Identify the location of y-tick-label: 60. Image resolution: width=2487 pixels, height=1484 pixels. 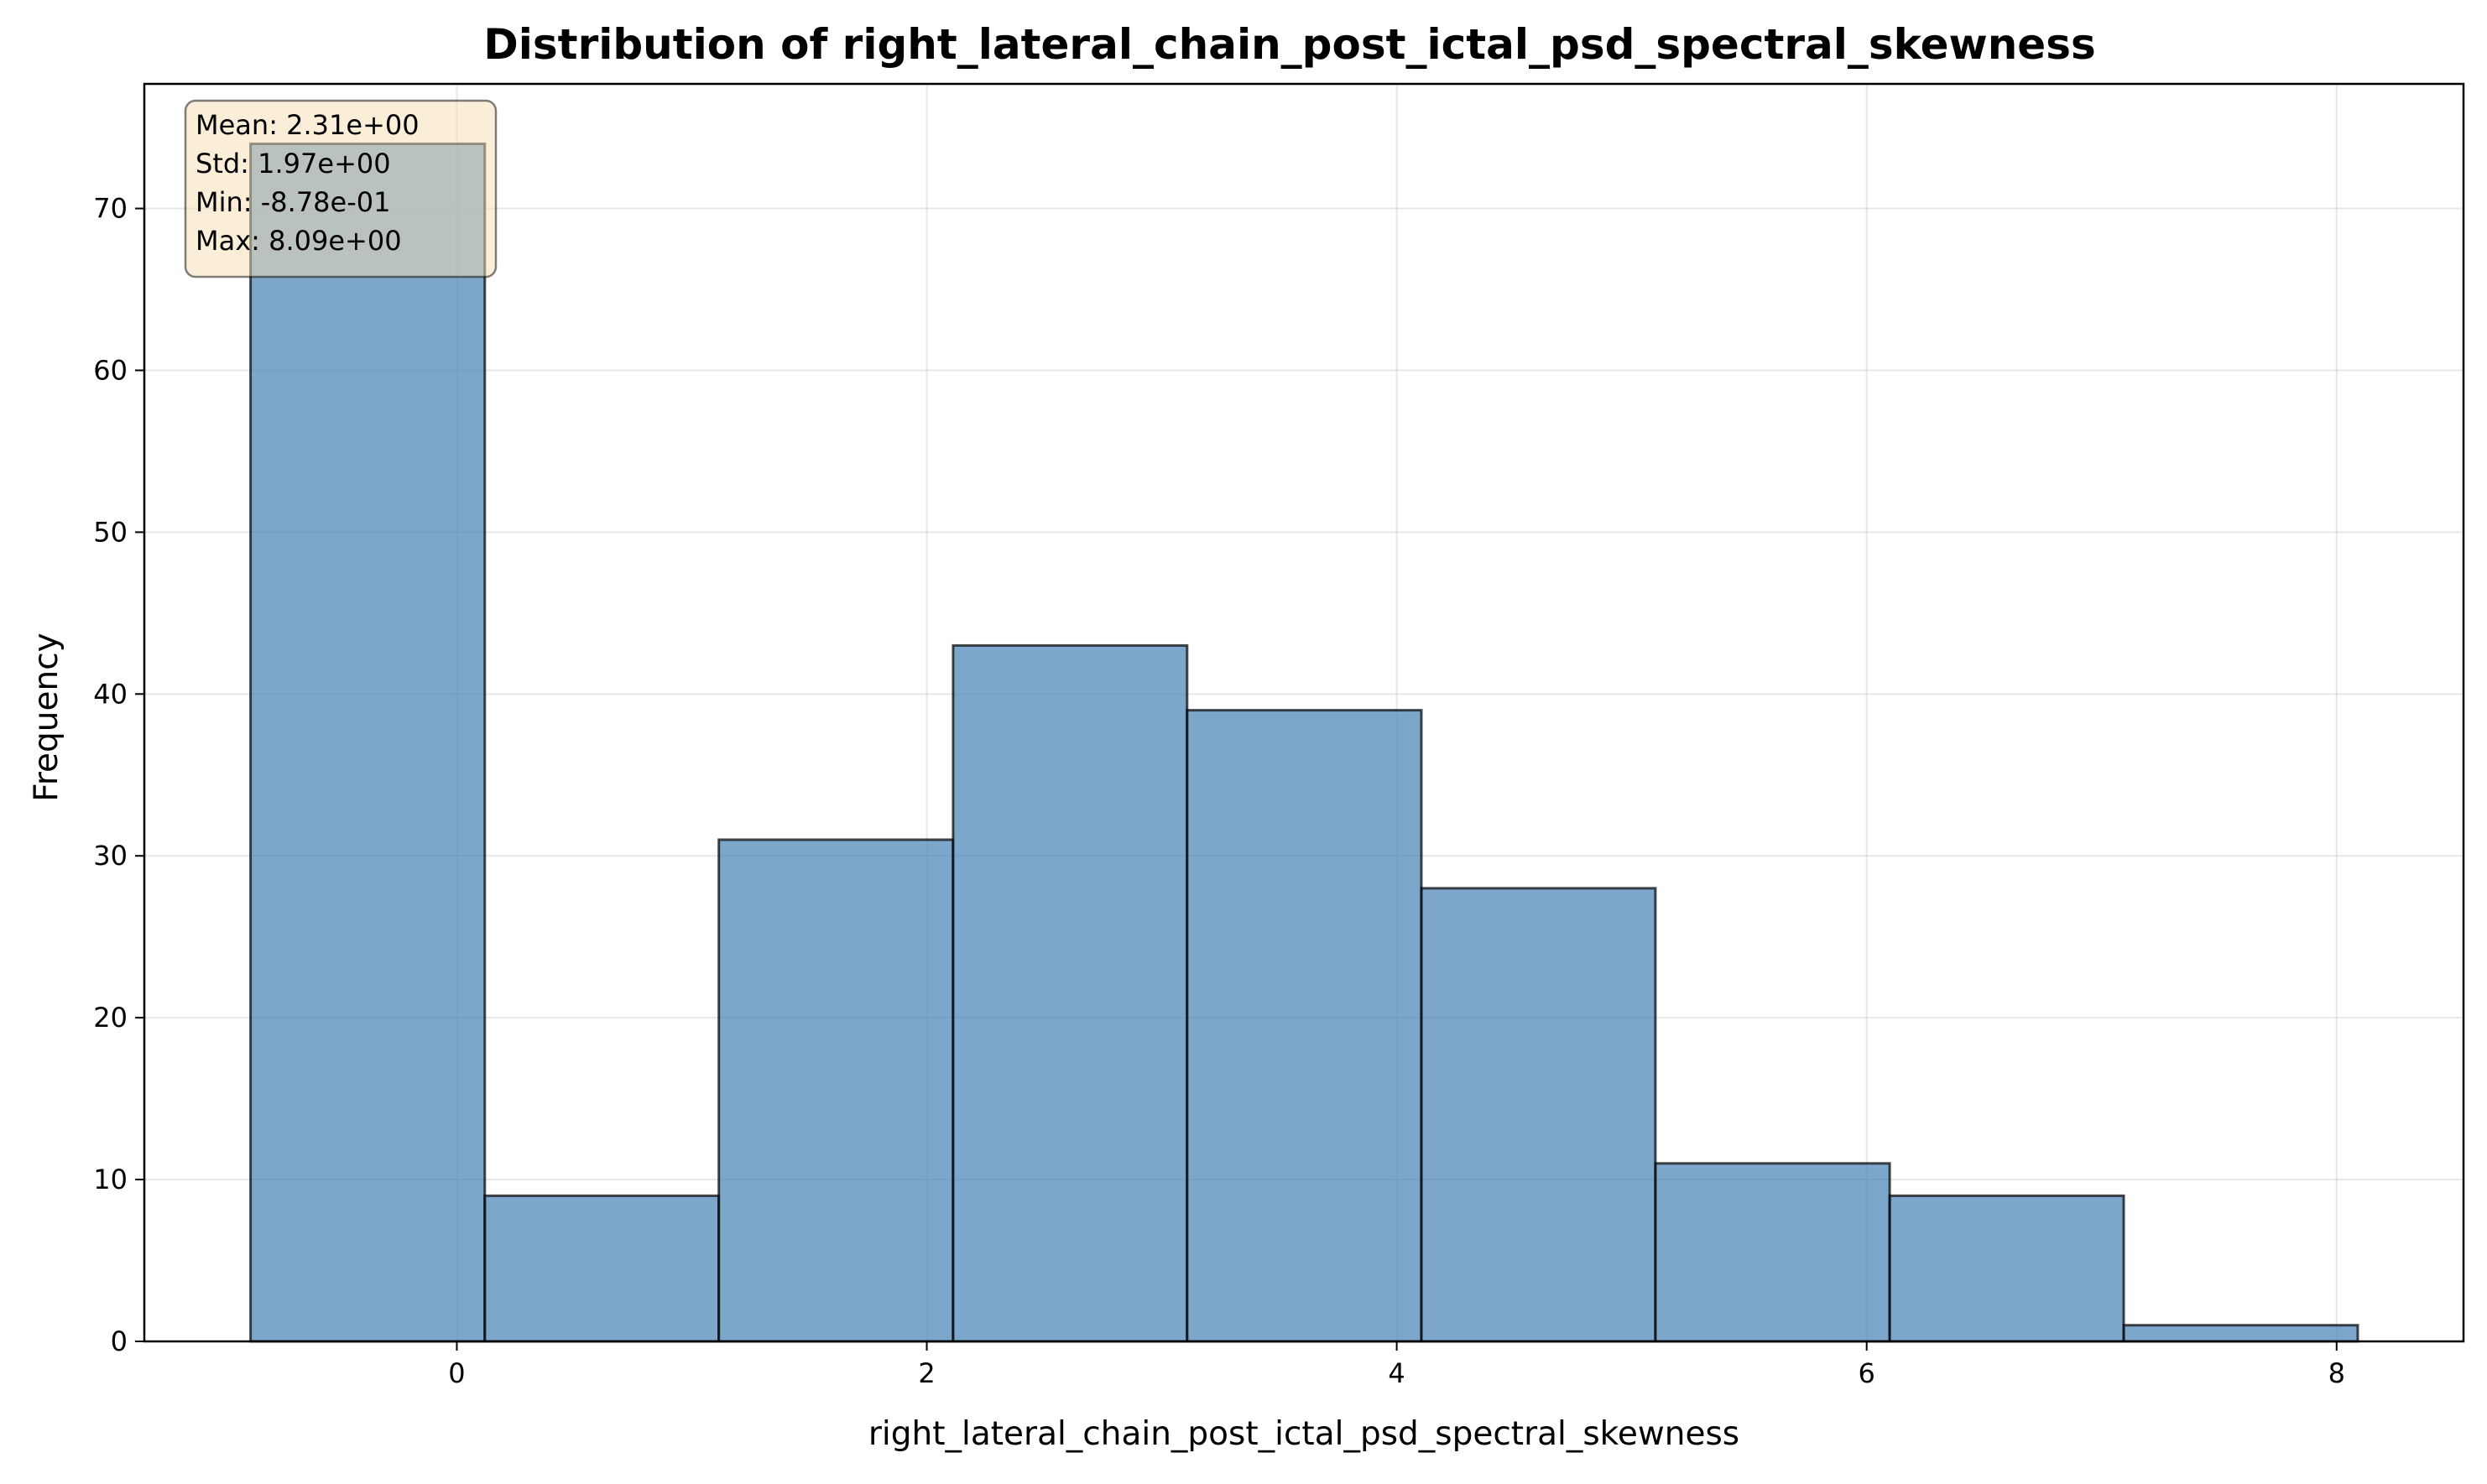
(110, 370).